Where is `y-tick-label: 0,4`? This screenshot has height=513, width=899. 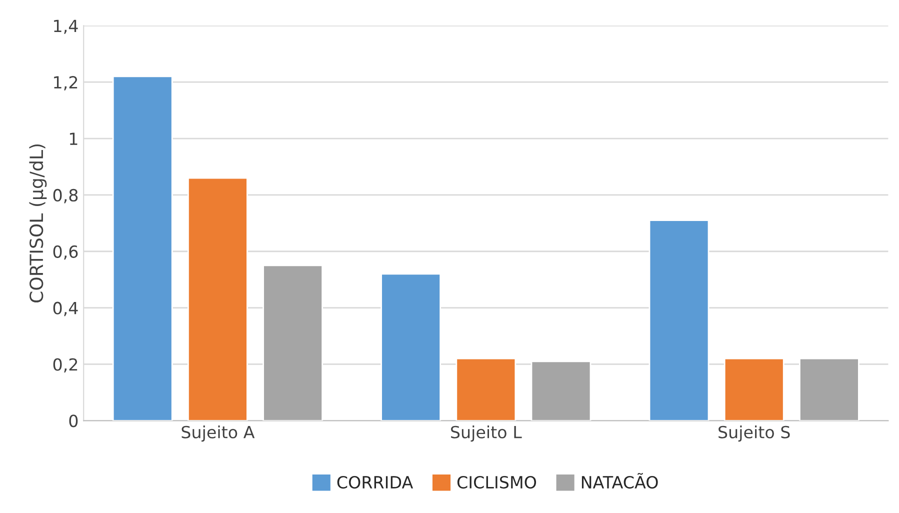 y-tick-label: 0,4 is located at coordinates (65, 309).